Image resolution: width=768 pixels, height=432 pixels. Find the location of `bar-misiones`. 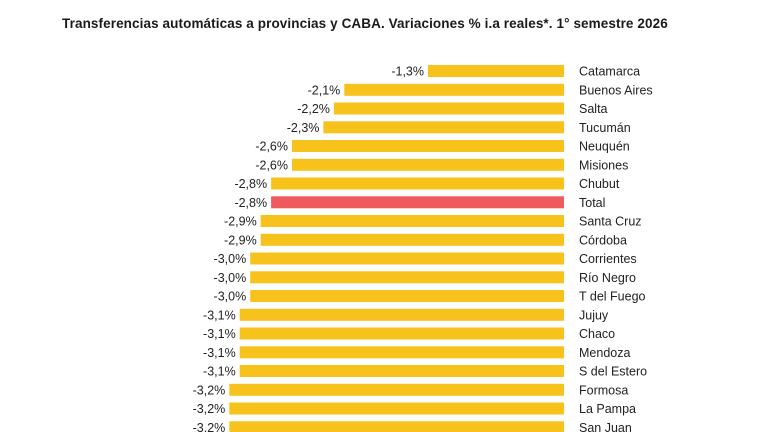

bar-misiones is located at coordinates (428, 164).